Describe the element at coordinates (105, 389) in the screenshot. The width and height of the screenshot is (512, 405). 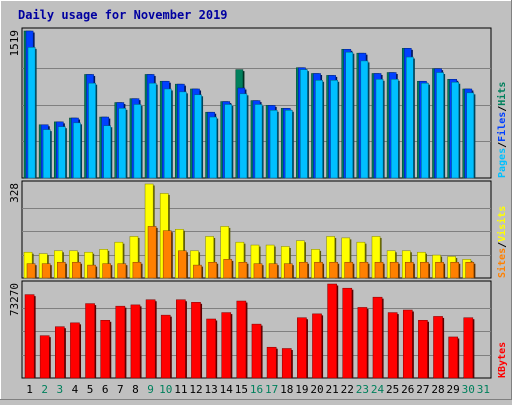
I see `day-label-6: 6` at that location.